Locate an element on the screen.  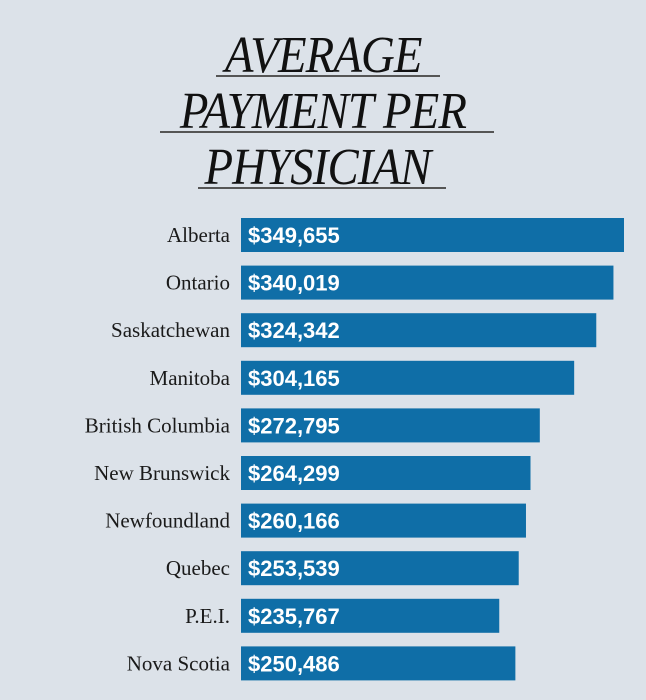
bar-ontario is located at coordinates (427, 282).